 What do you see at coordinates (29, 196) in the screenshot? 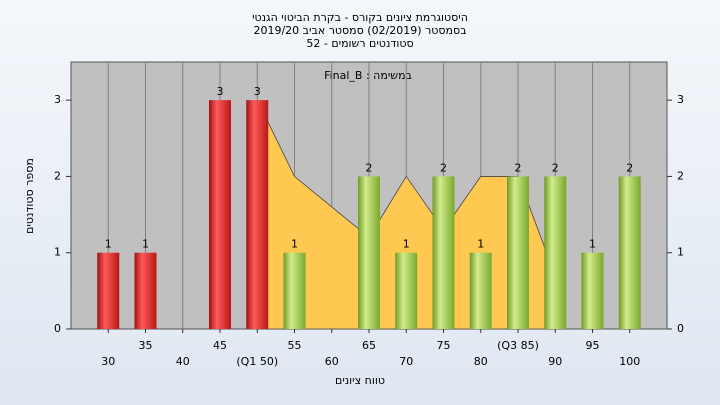
I see `y-axis-label: מספר סטודנטים` at bounding box center [29, 196].